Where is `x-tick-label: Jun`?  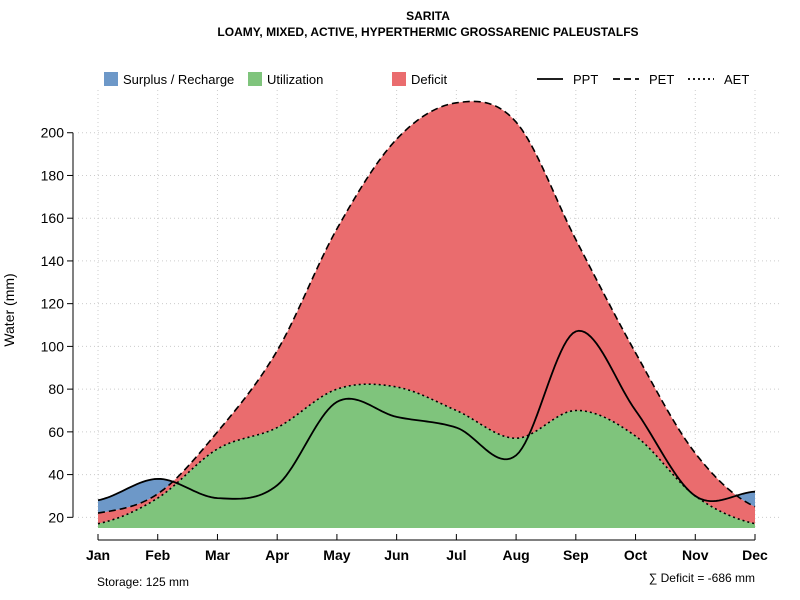
x-tick-label: Jun is located at coordinates (396, 555).